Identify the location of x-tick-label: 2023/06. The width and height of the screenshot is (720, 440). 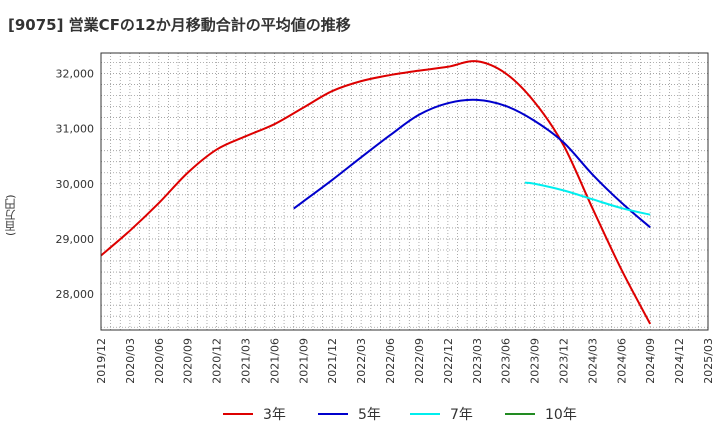
(506, 361).